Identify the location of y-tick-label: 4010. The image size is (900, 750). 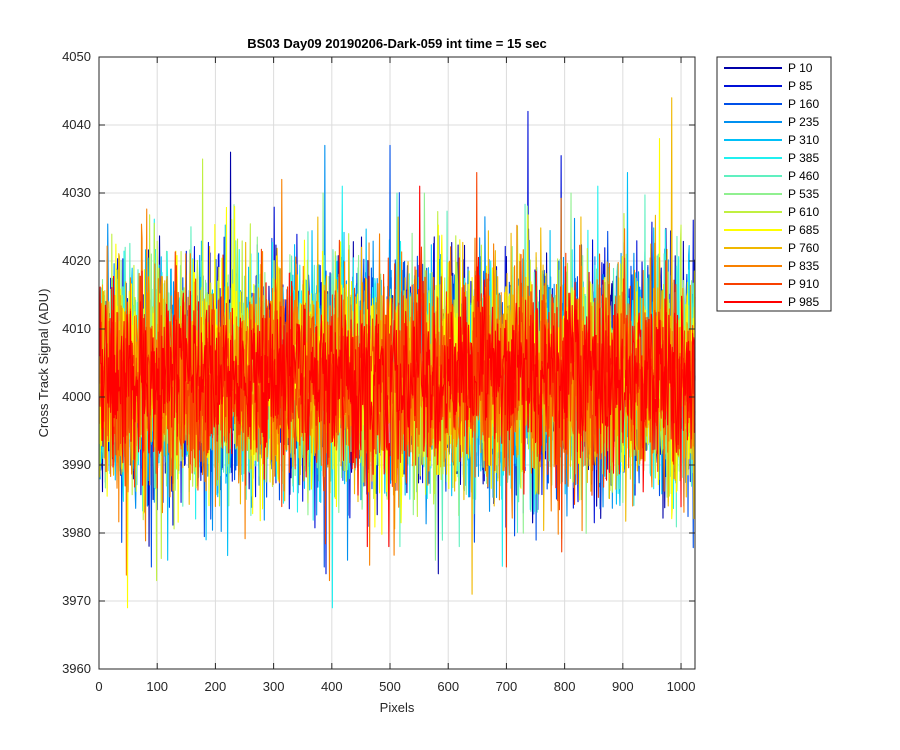
(76, 328).